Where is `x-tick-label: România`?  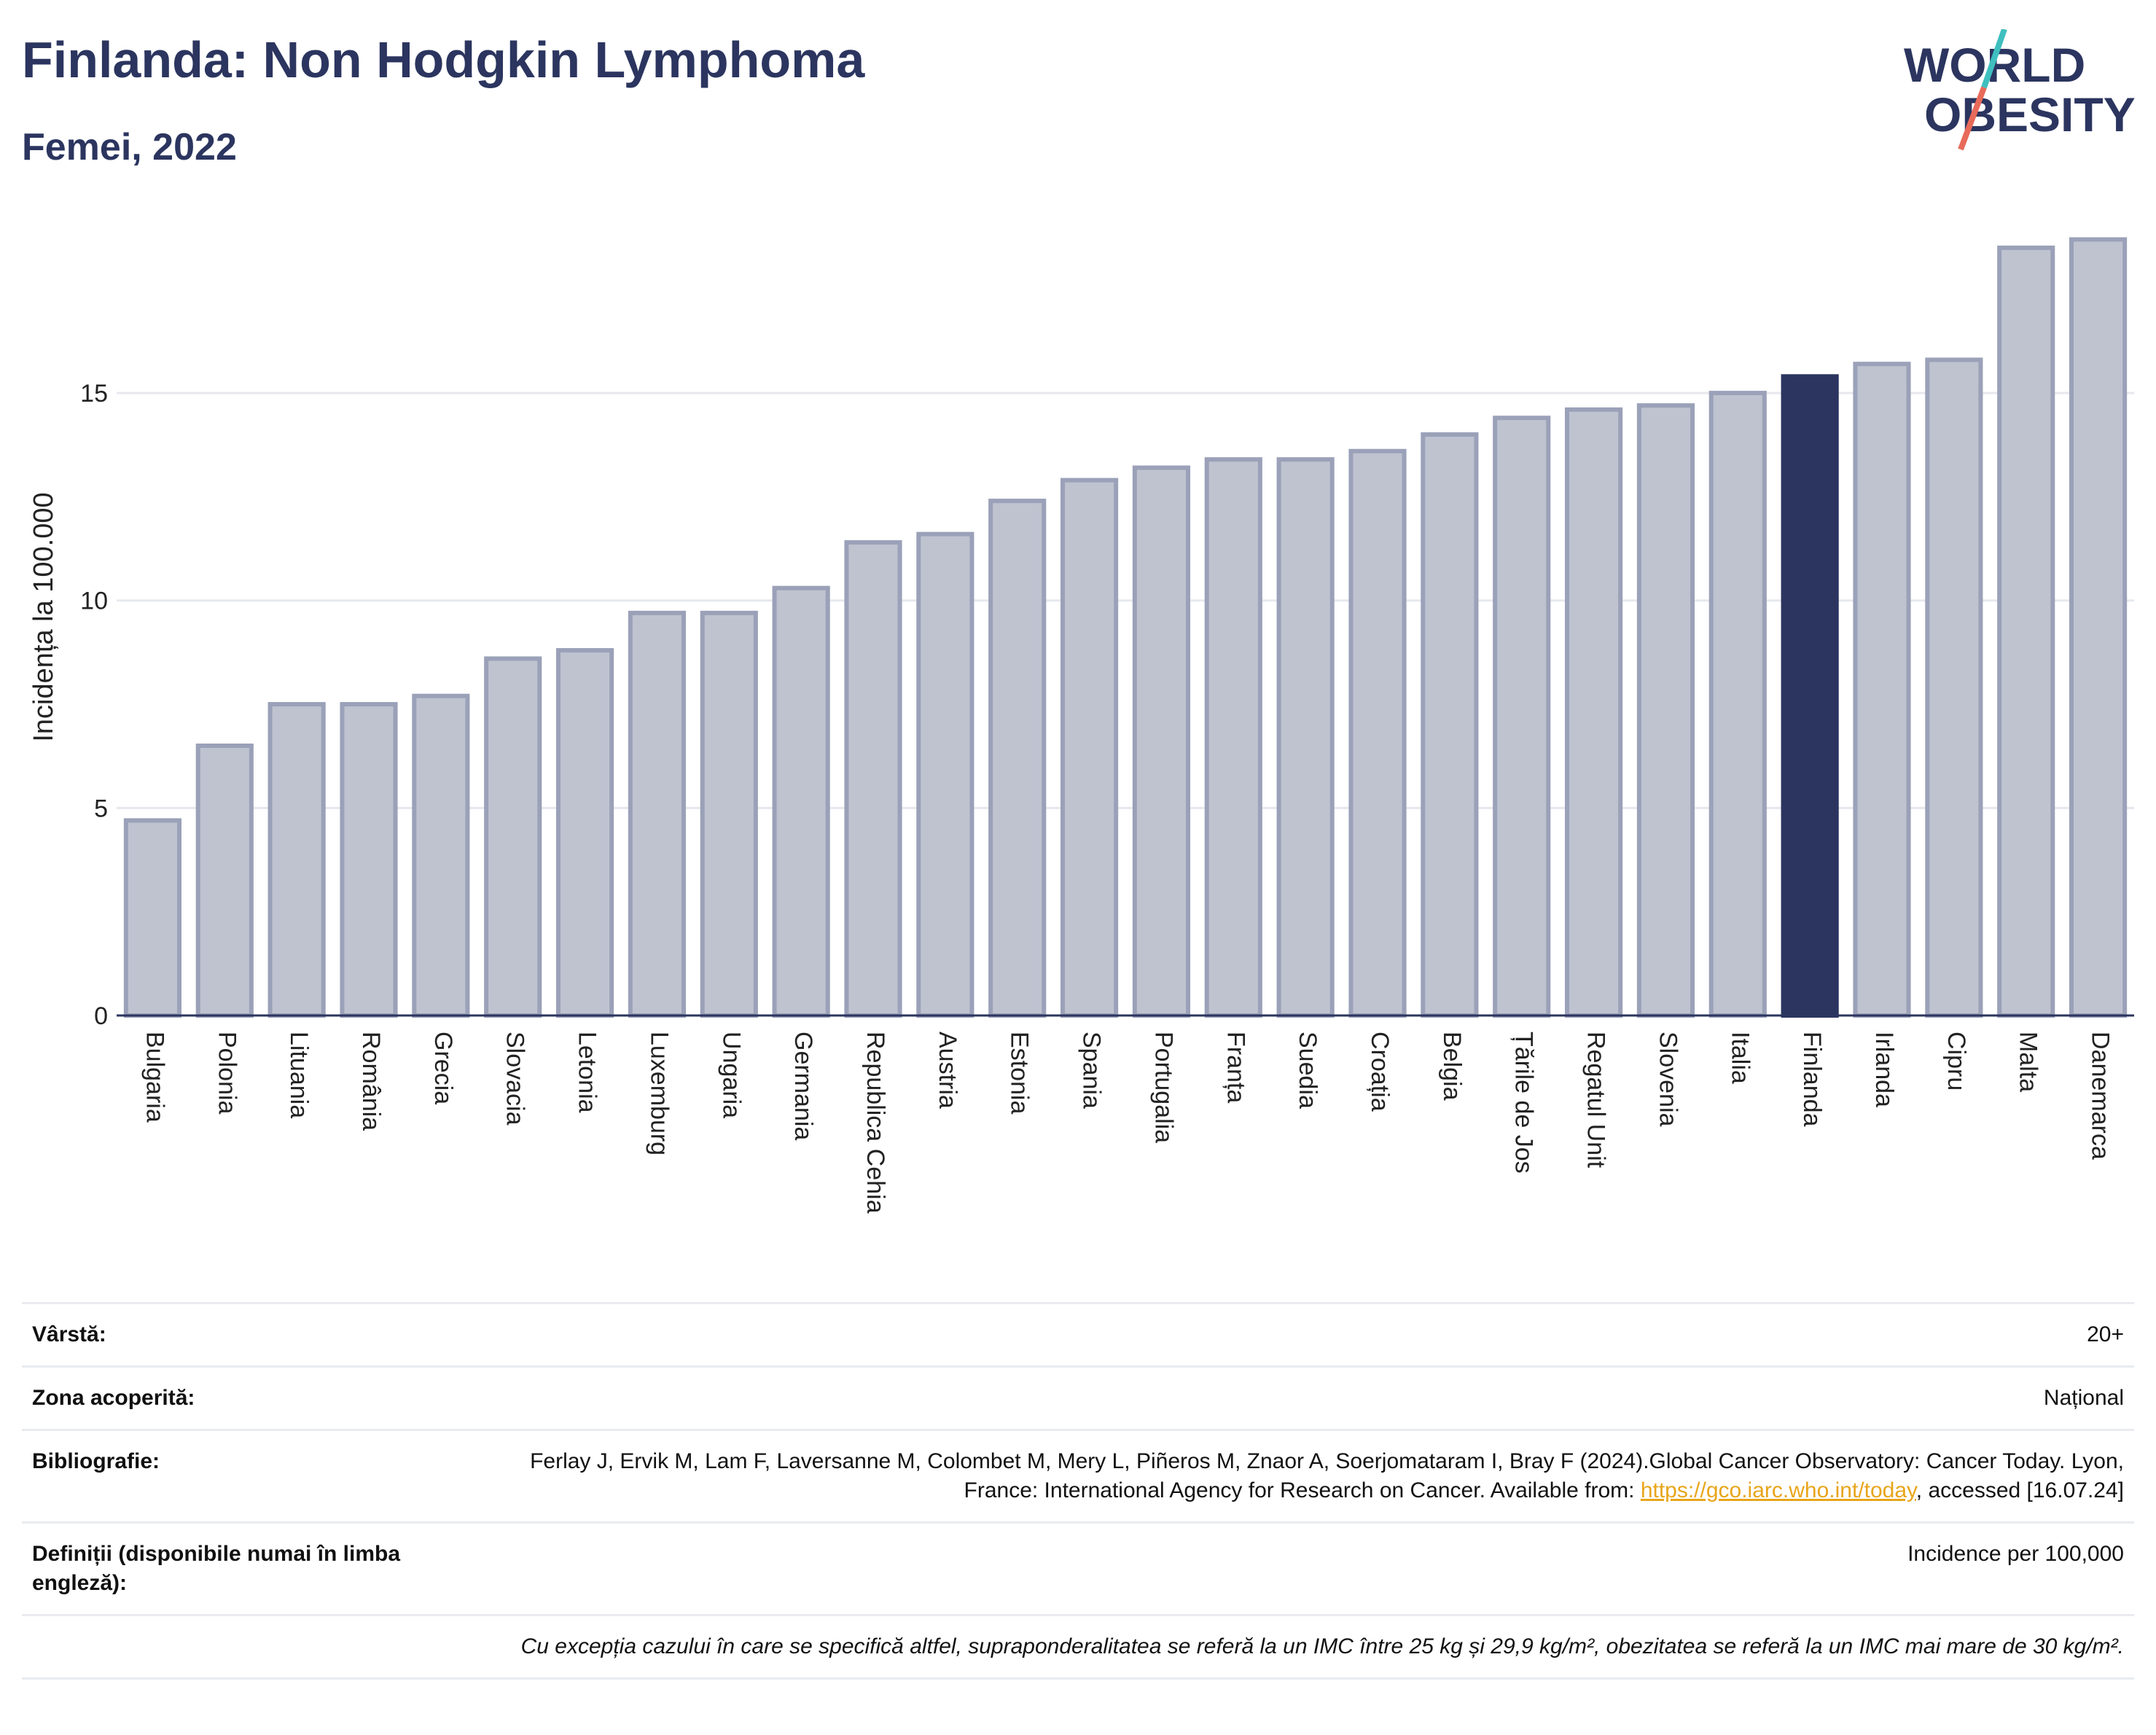
x-tick-label: România is located at coordinates (371, 1081).